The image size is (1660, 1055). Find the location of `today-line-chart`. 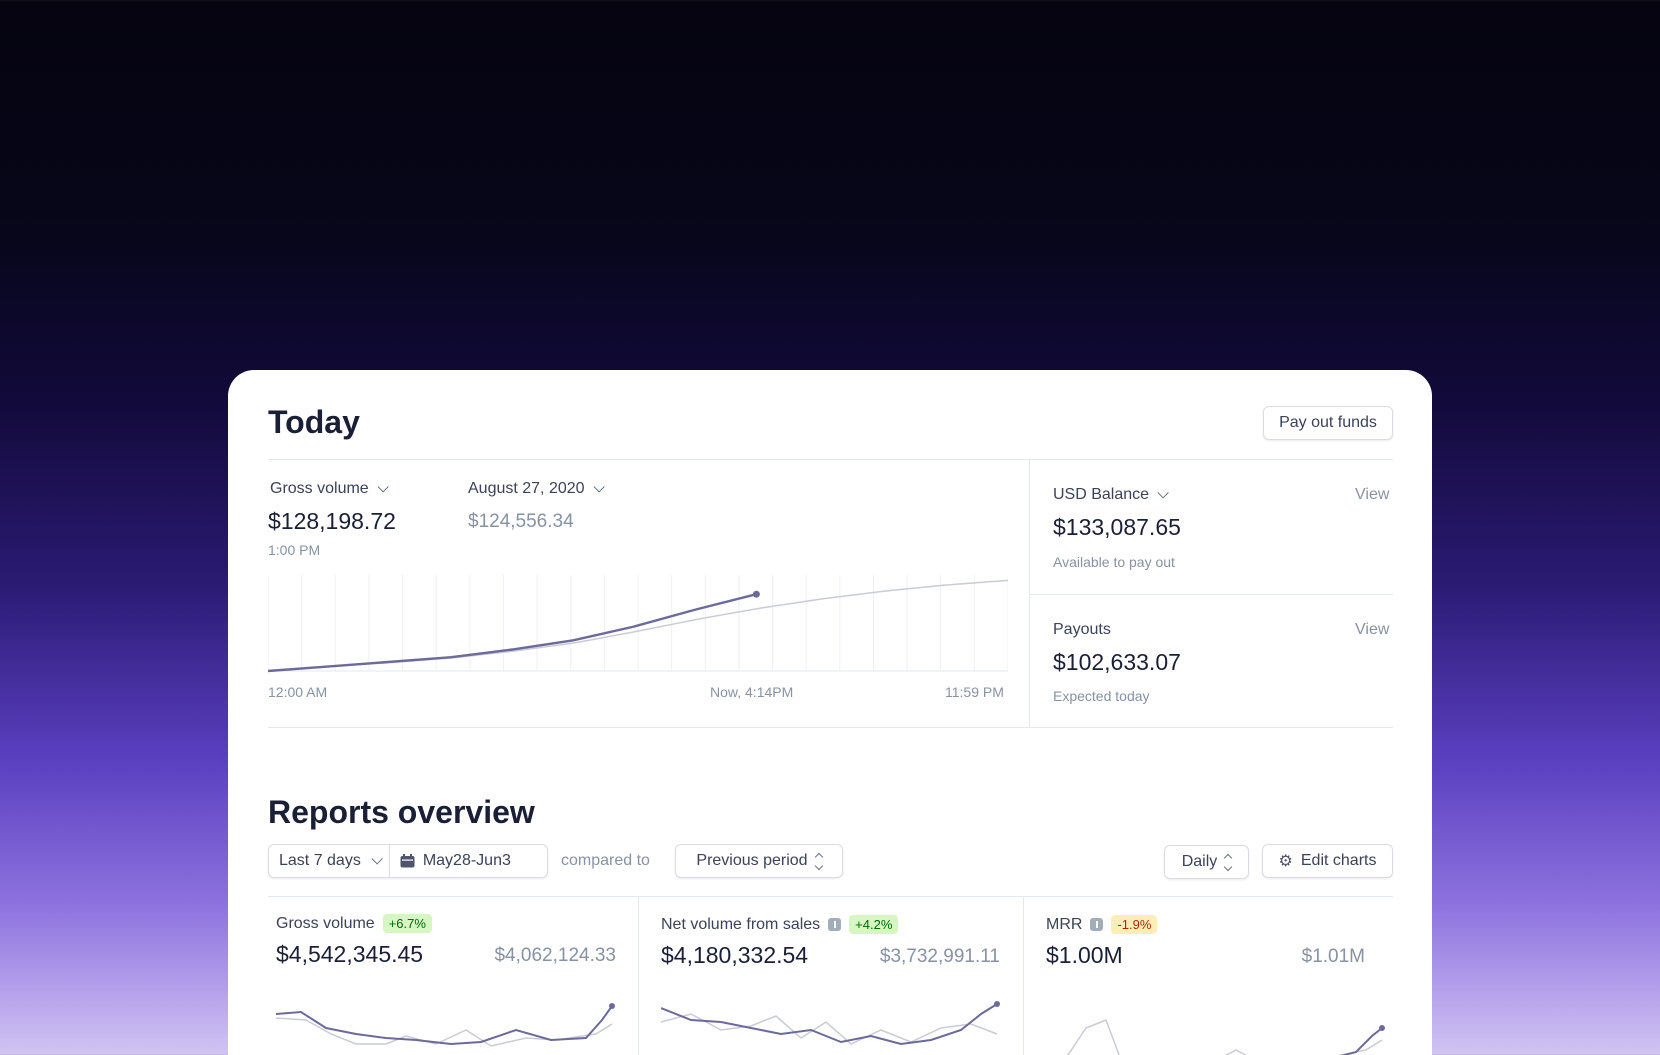

today-line-chart is located at coordinates (638, 624).